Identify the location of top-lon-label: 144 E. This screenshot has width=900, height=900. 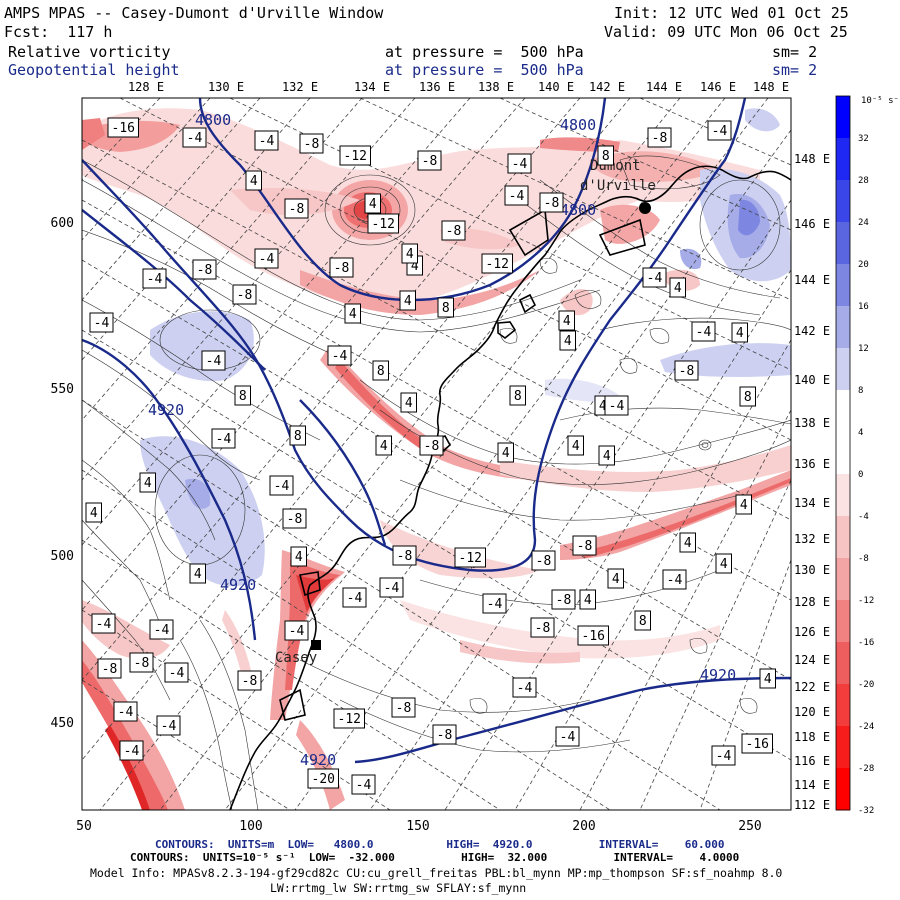
(664, 87).